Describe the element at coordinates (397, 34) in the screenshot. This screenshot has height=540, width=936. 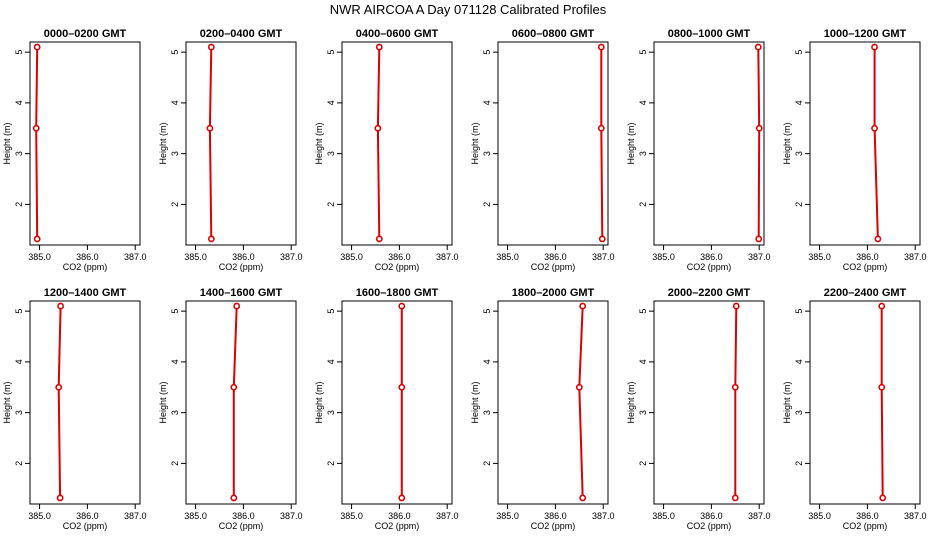
I see `panel-title: 0400–0600 GMT` at that location.